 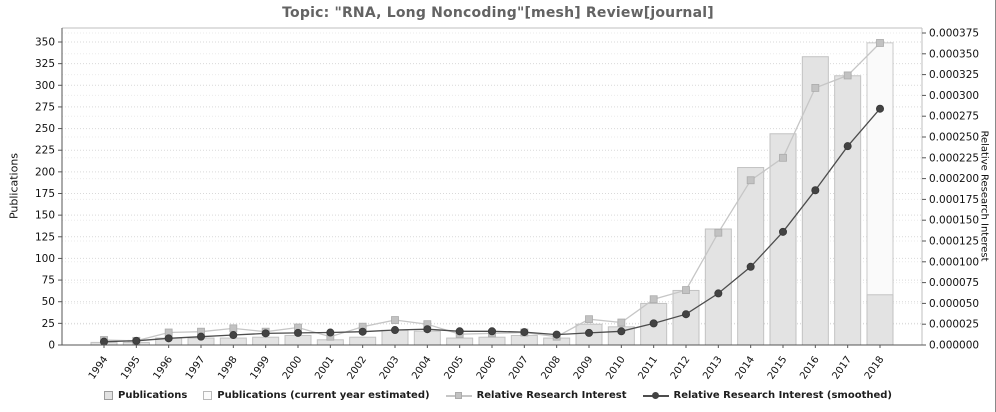 I want to click on x-tick-label: 2014, so click(x=746, y=367).